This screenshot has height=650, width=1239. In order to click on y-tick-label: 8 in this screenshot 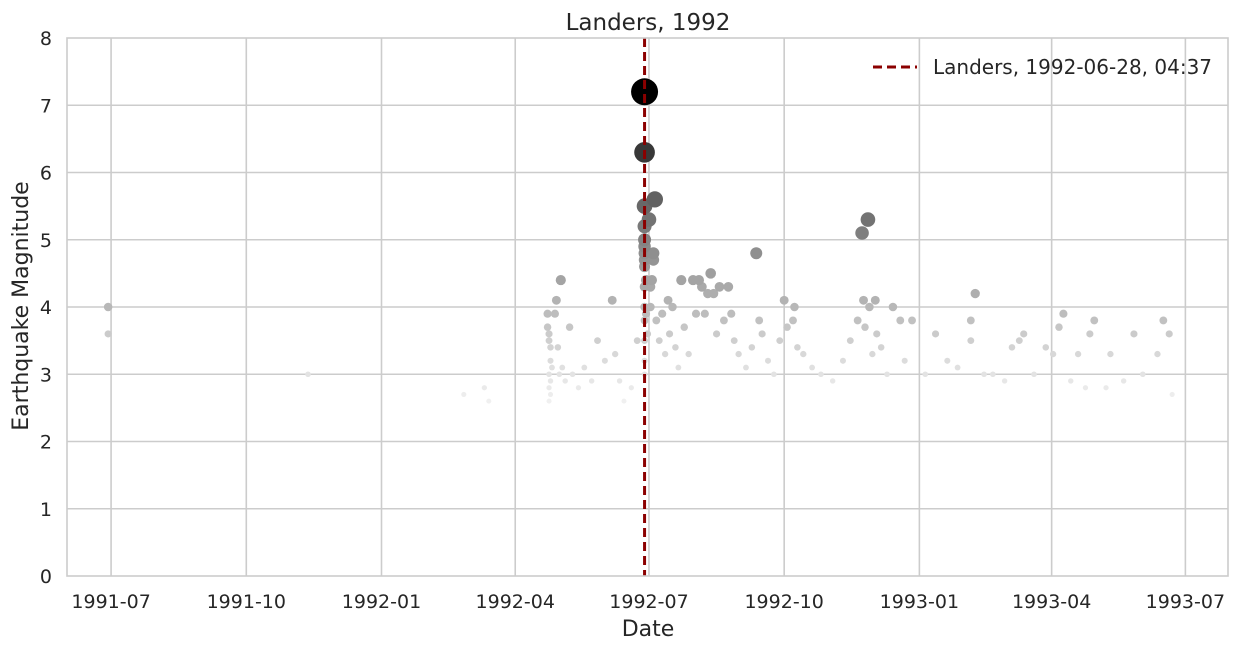, I will do `click(46, 39)`.